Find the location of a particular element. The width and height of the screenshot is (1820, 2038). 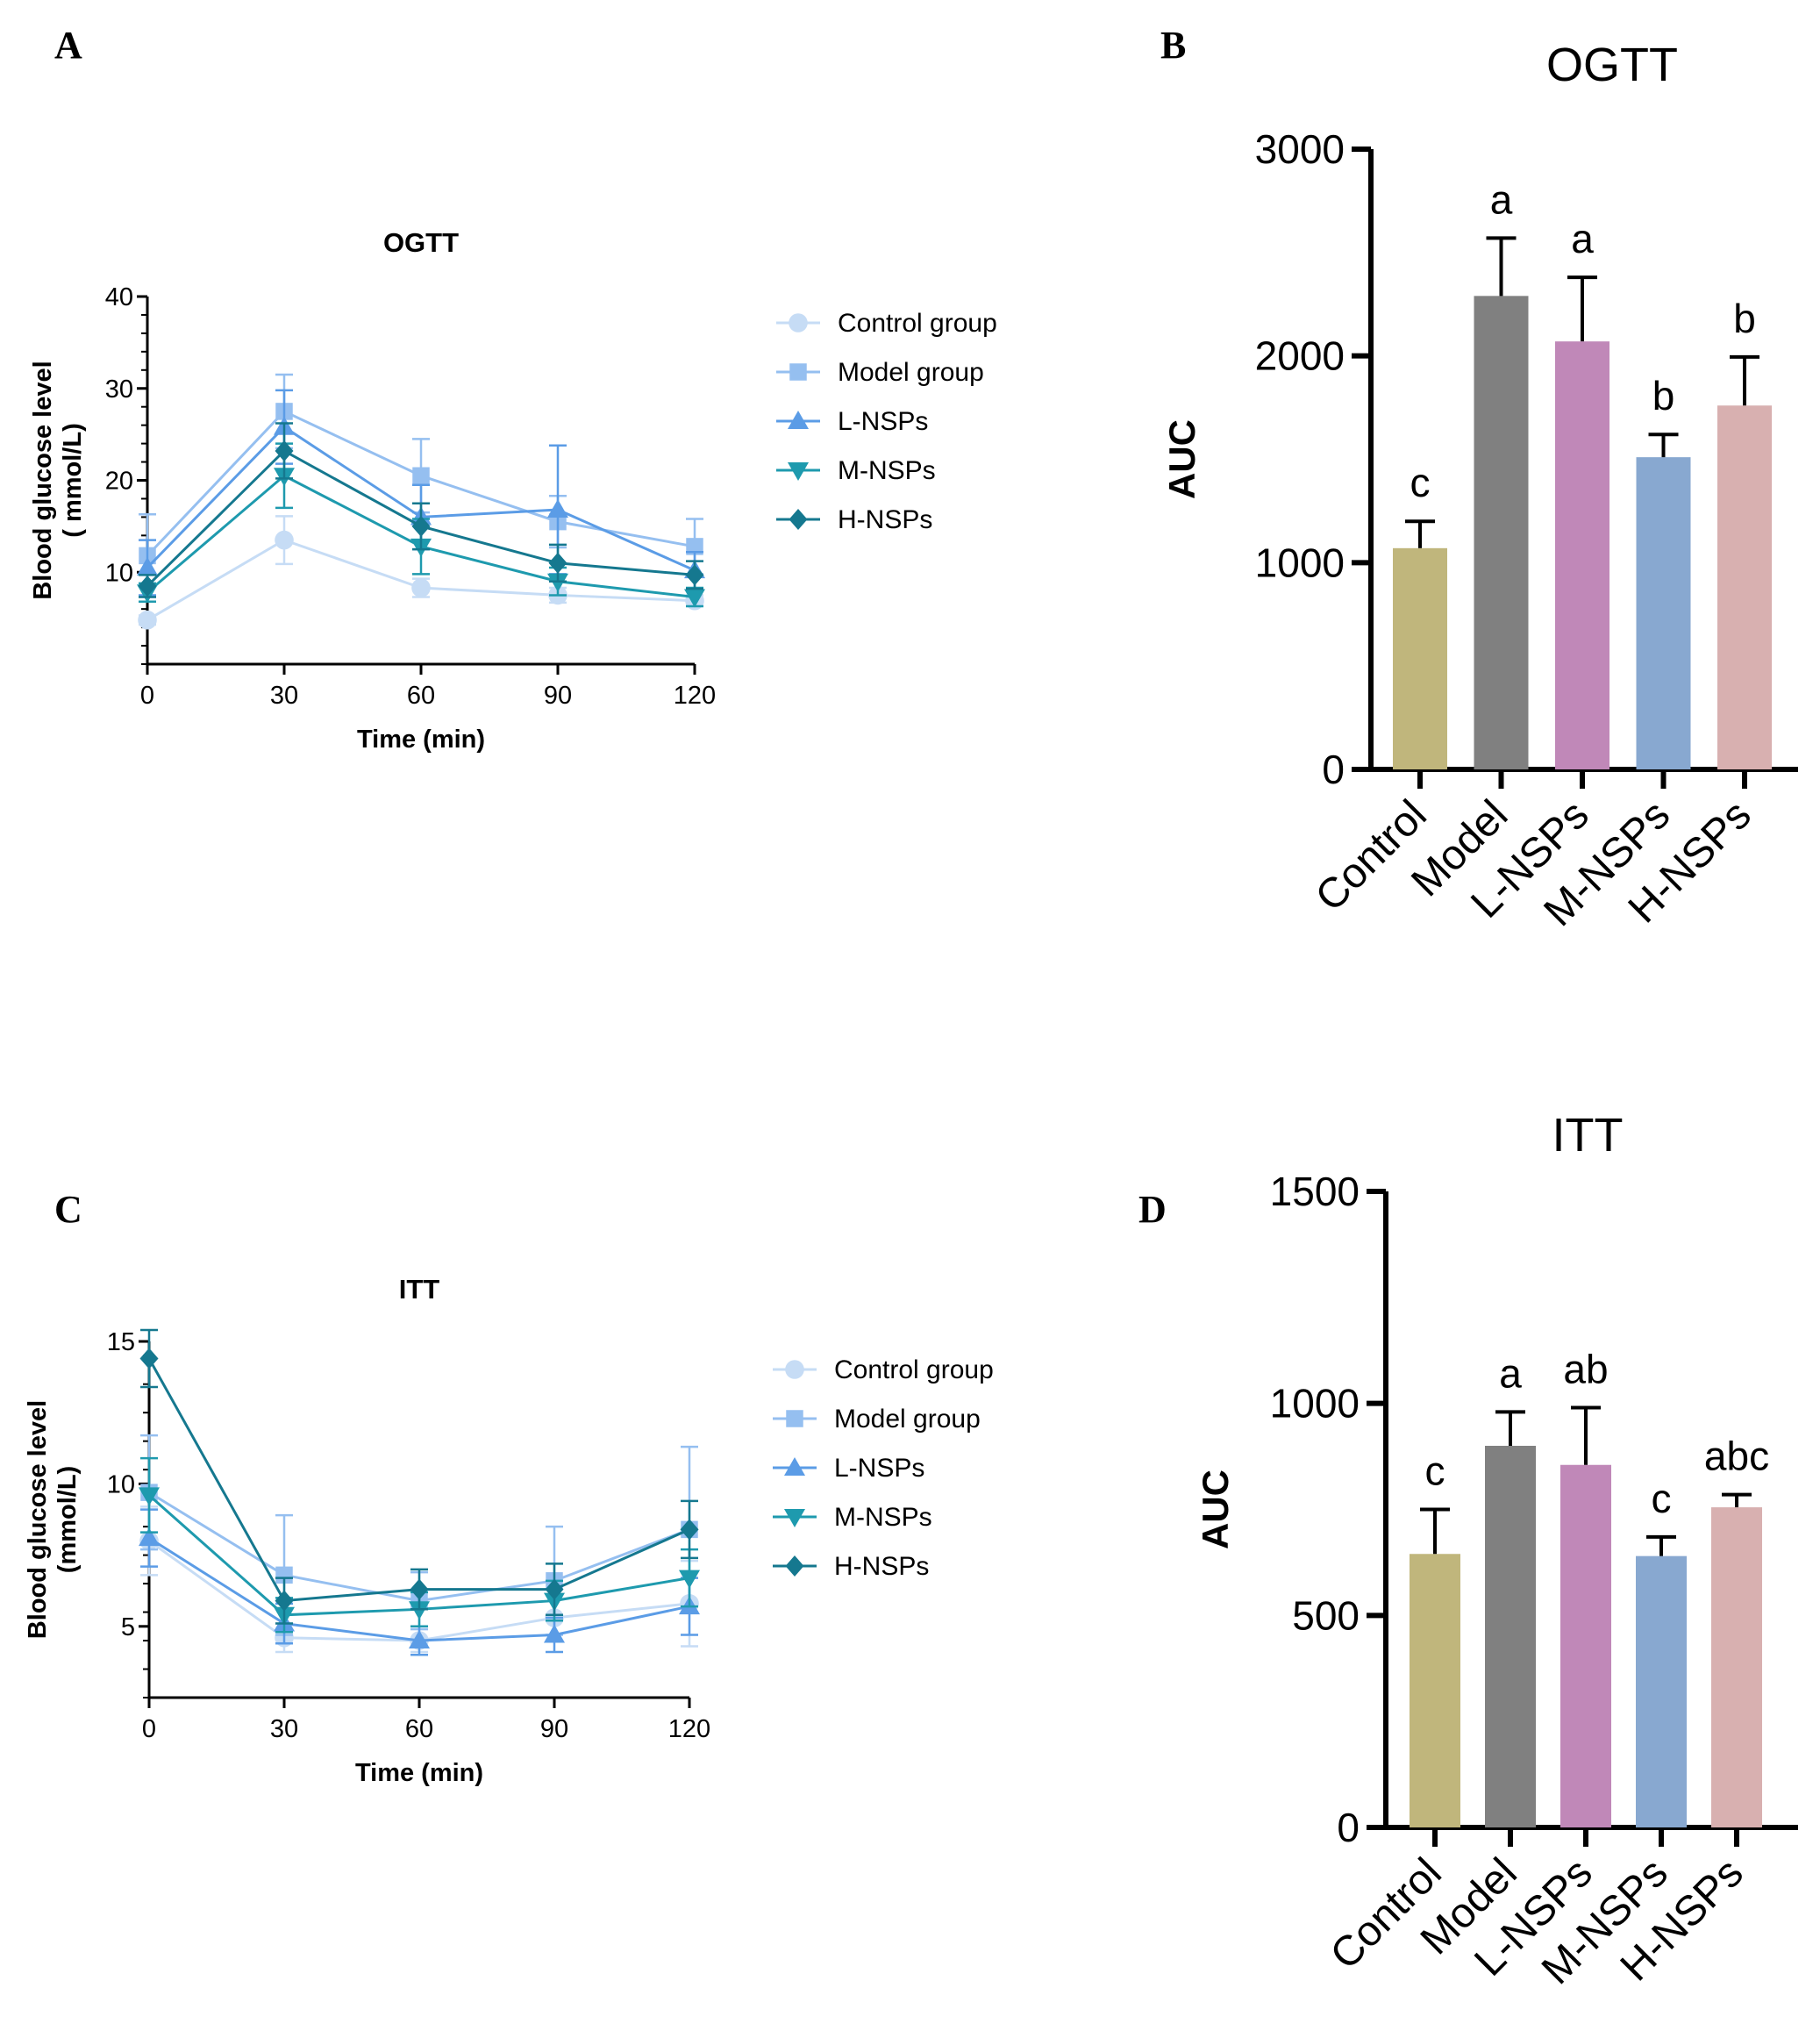

y-tick-label: 3000 is located at coordinates (1300, 149).